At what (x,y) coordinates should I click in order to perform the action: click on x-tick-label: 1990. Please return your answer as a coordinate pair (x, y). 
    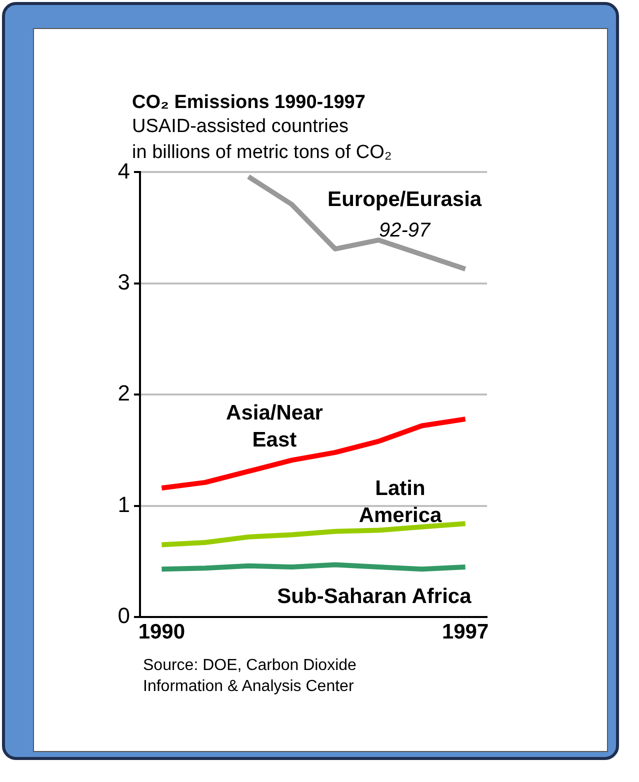
    Looking at the image, I should click on (162, 632).